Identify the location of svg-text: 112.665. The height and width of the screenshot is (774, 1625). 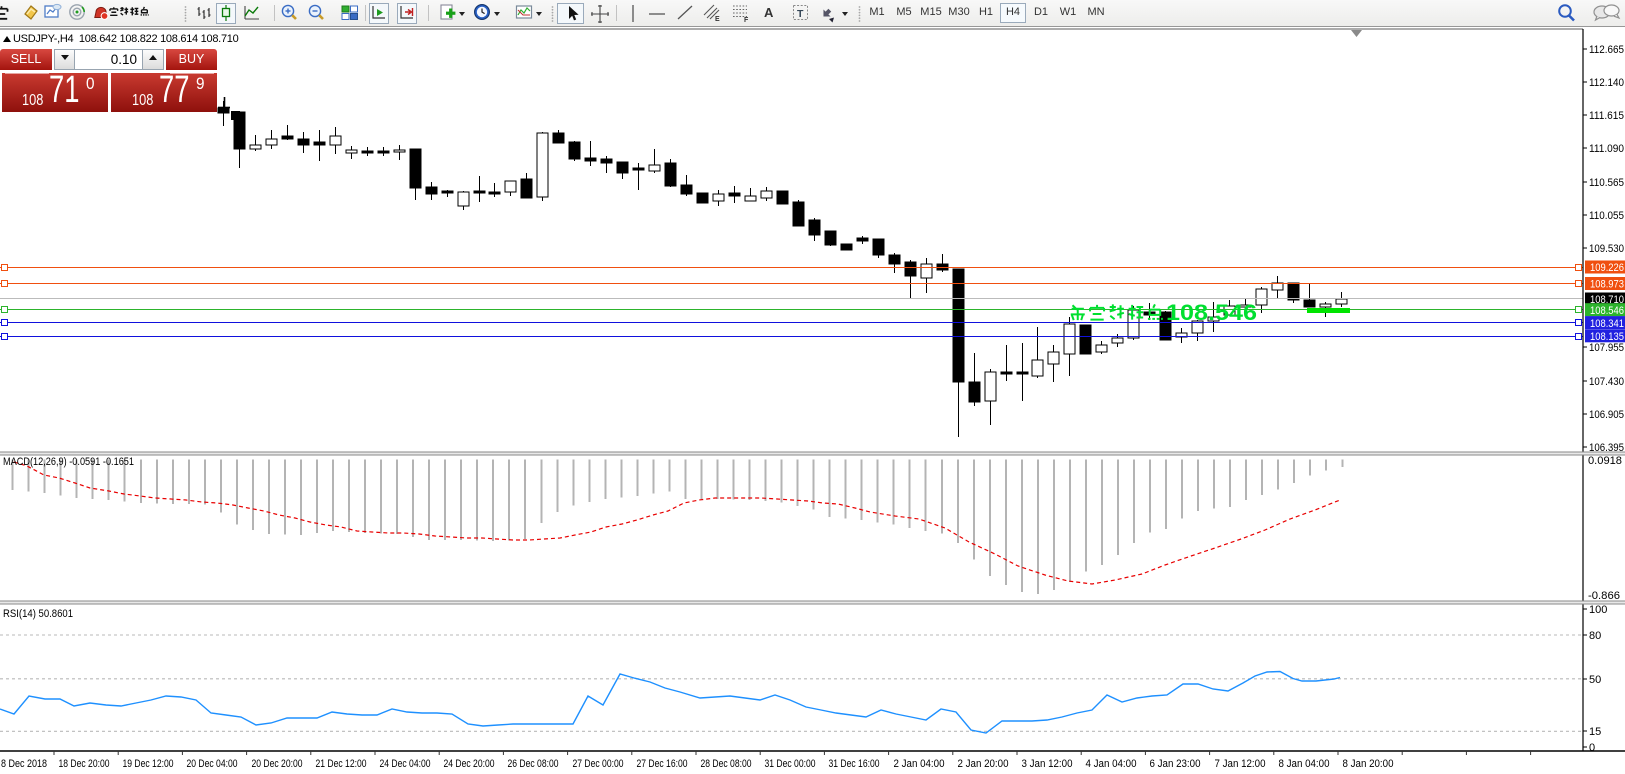
(1606, 50).